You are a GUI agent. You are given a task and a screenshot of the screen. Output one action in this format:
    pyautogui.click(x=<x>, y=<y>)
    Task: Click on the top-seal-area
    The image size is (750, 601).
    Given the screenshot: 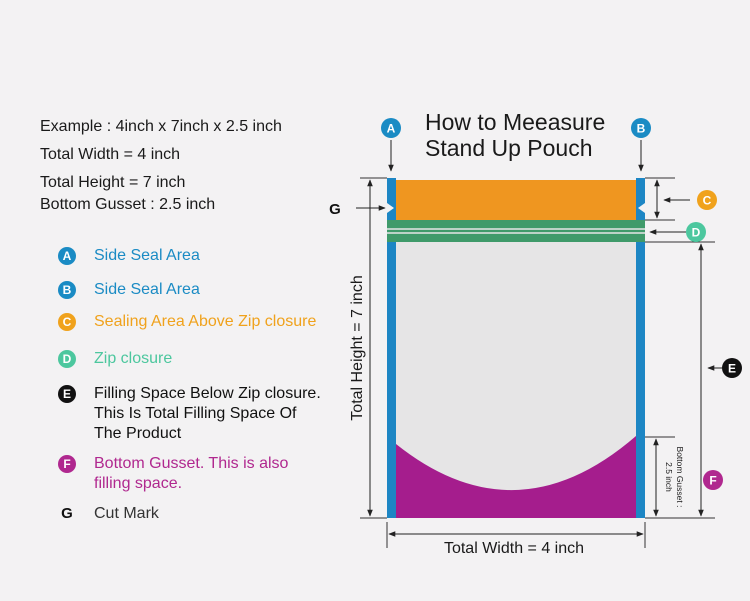 What is the action you would take?
    pyautogui.click(x=516, y=200)
    